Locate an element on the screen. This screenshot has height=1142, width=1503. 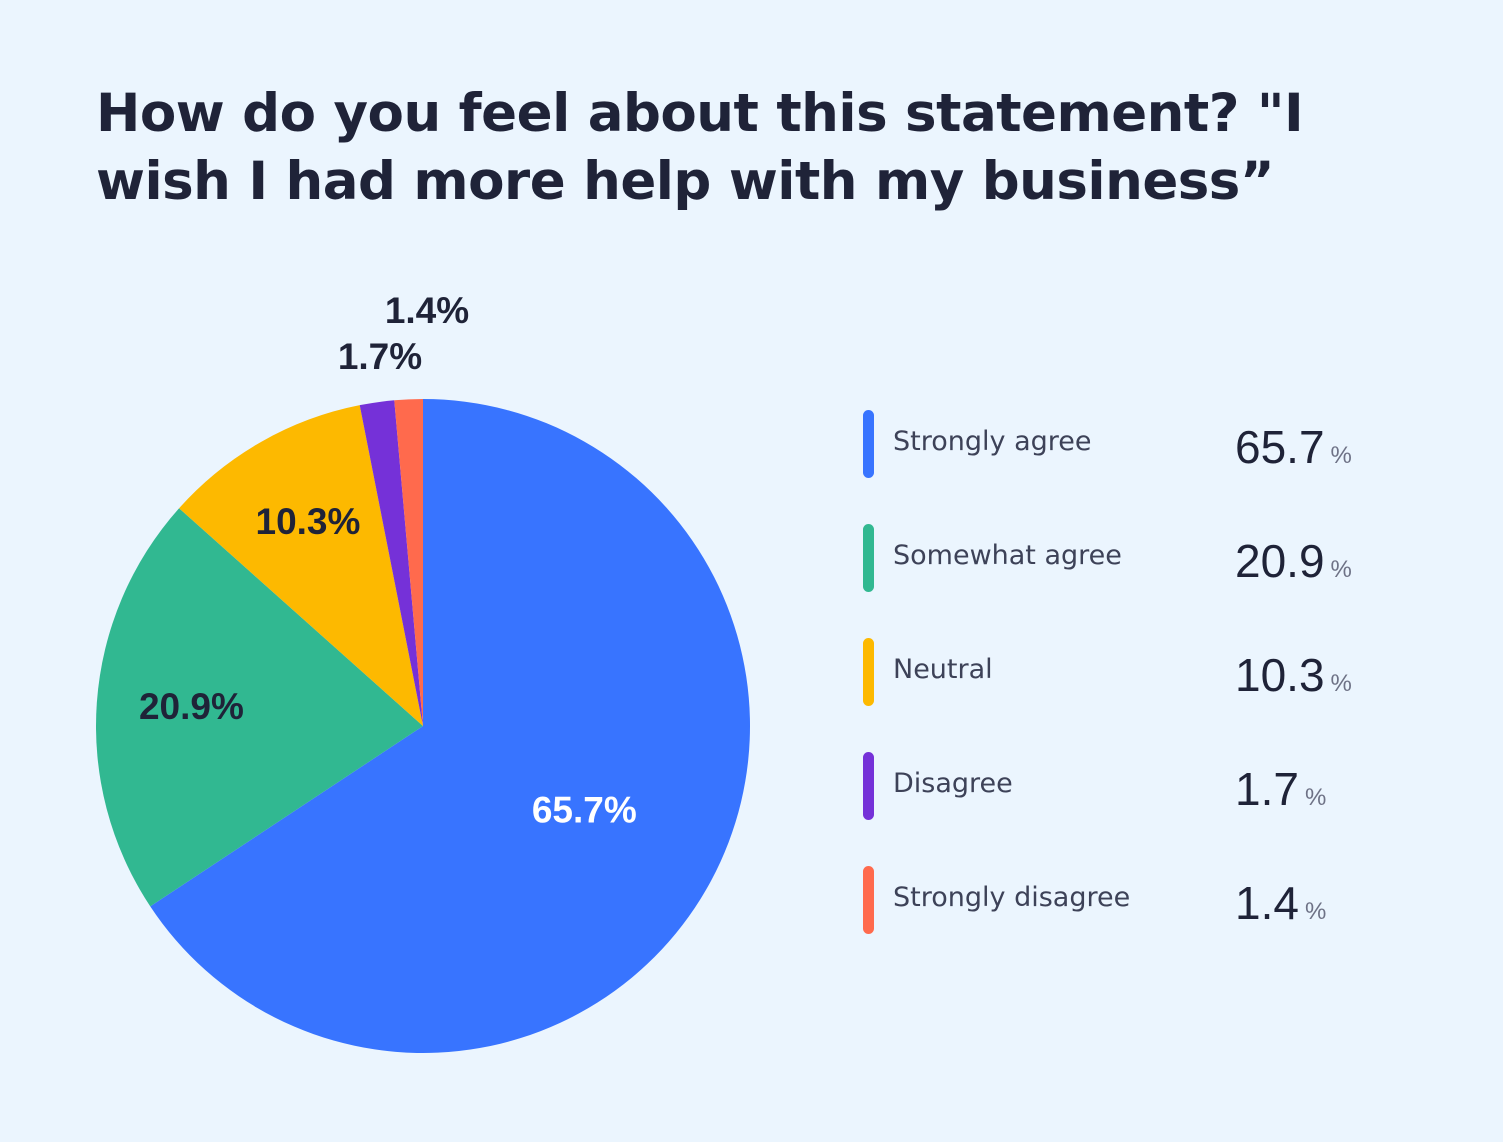
legend-value: 20.9% is located at coordinates (1293, 561).